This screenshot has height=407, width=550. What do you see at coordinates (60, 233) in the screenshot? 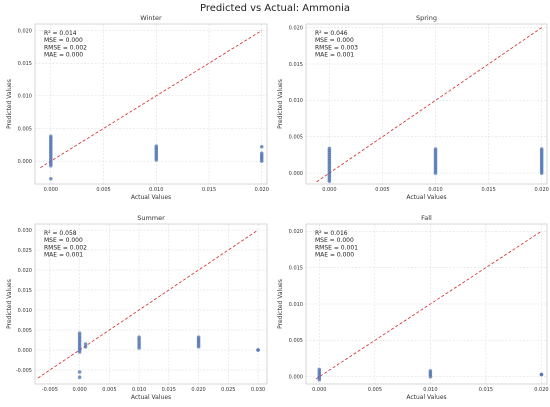
I see `stats-line: R² = 0.058` at bounding box center [60, 233].